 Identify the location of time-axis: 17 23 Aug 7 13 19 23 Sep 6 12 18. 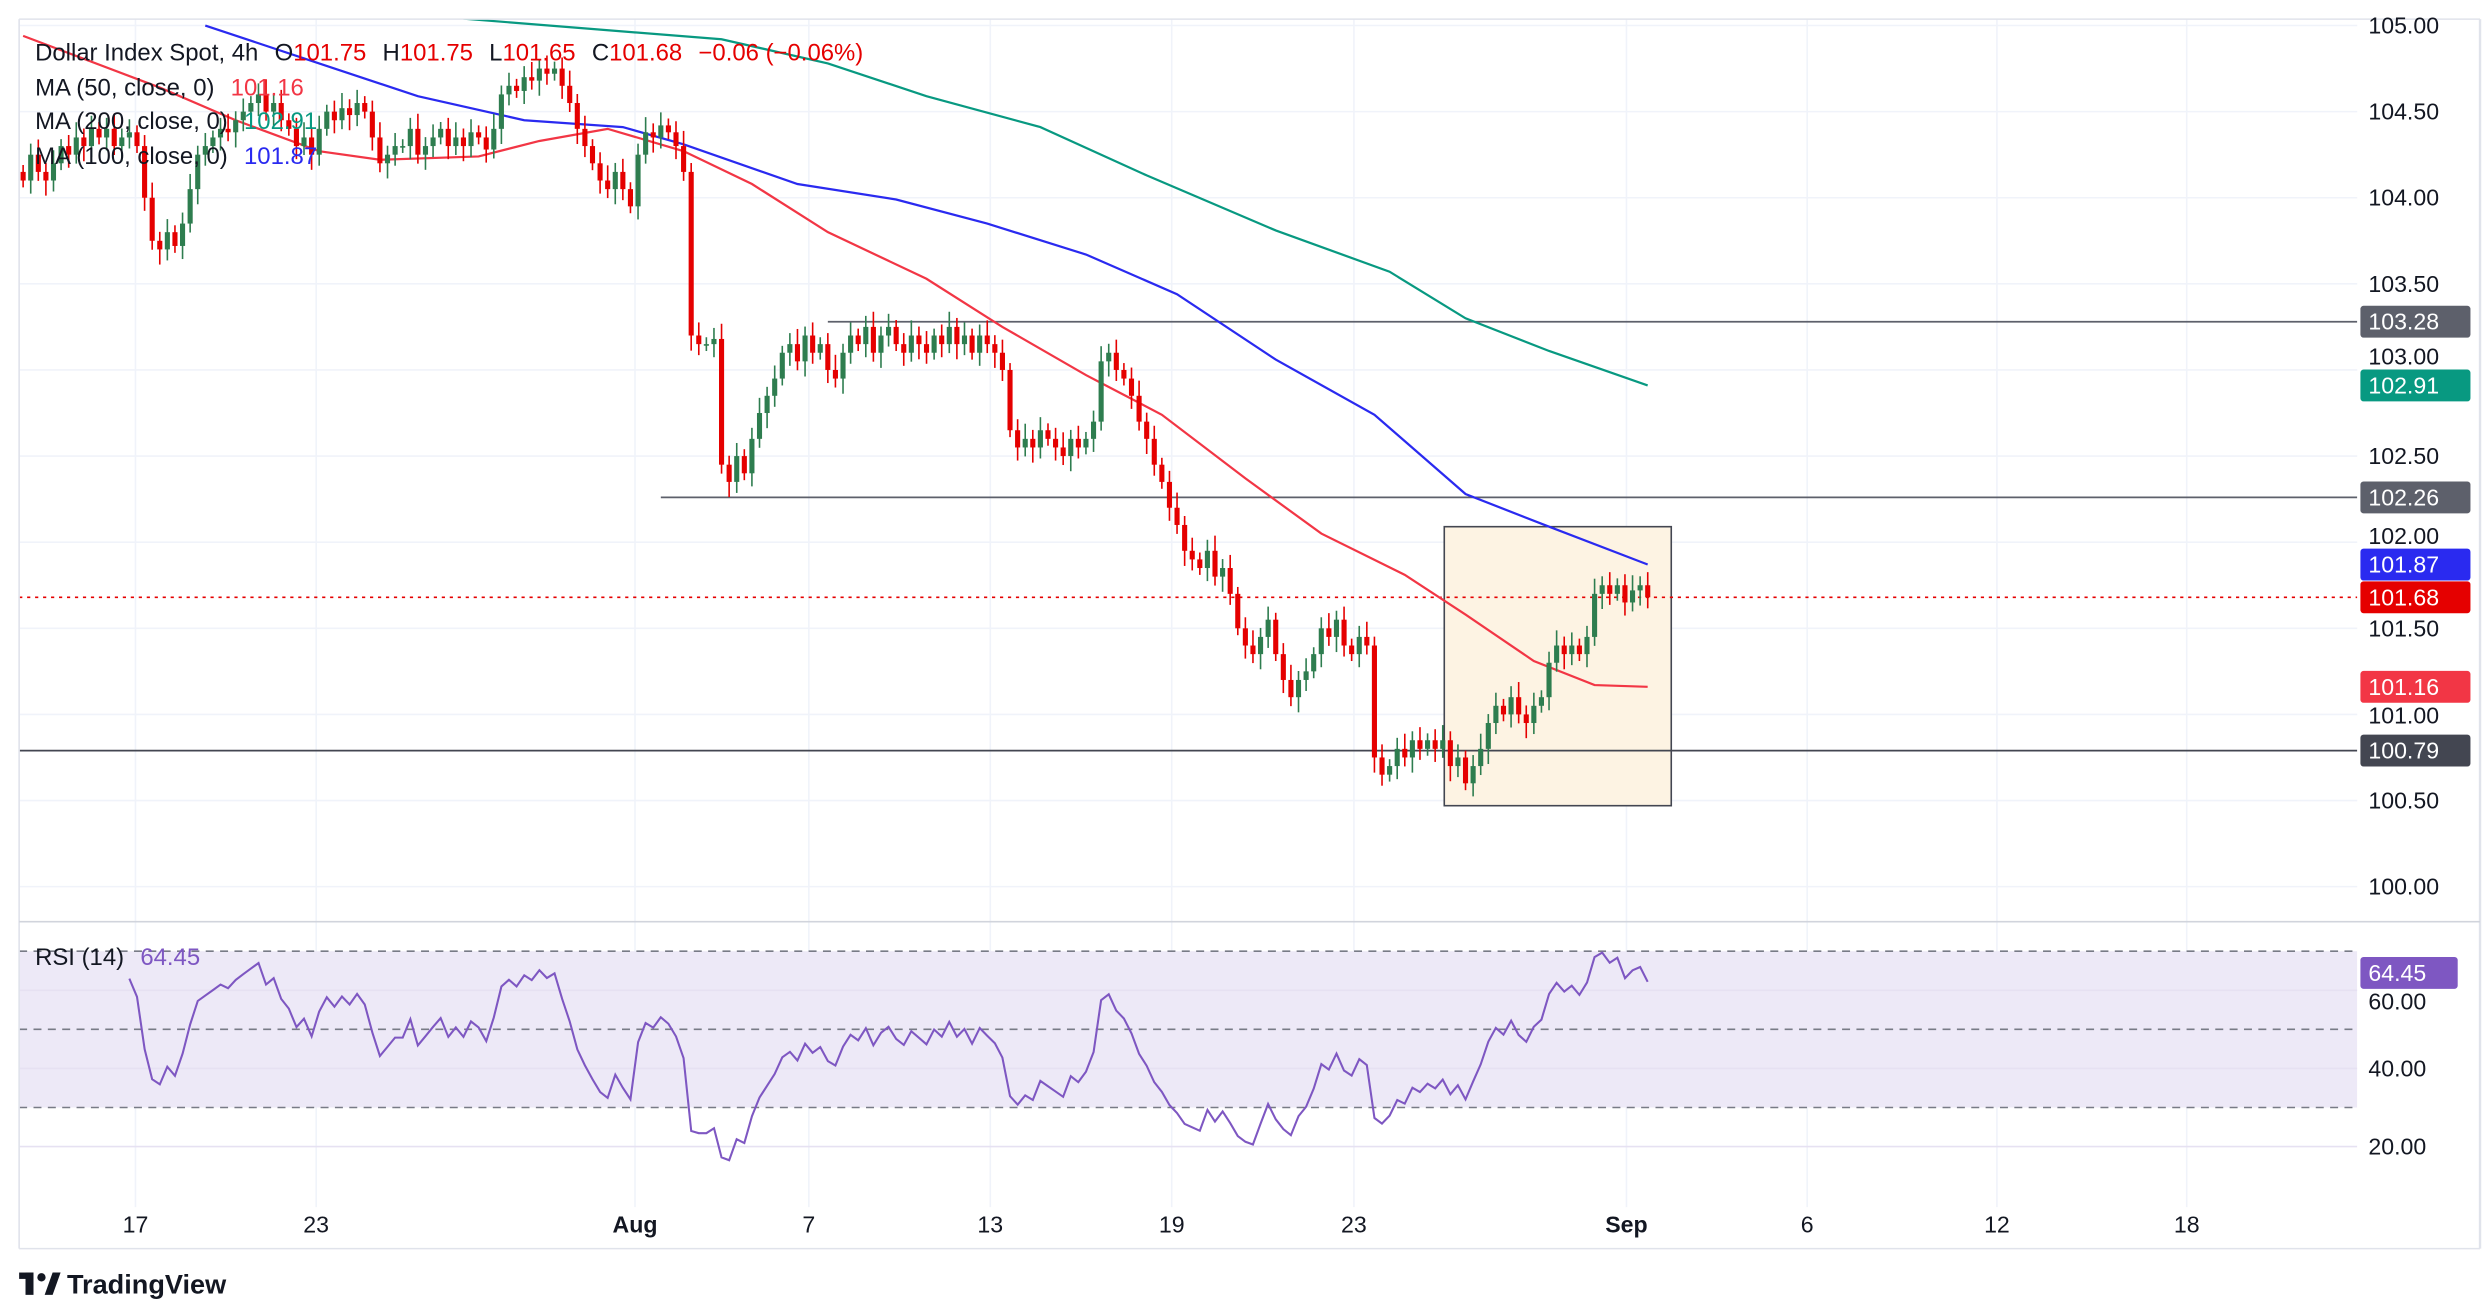
(1161, 1225).